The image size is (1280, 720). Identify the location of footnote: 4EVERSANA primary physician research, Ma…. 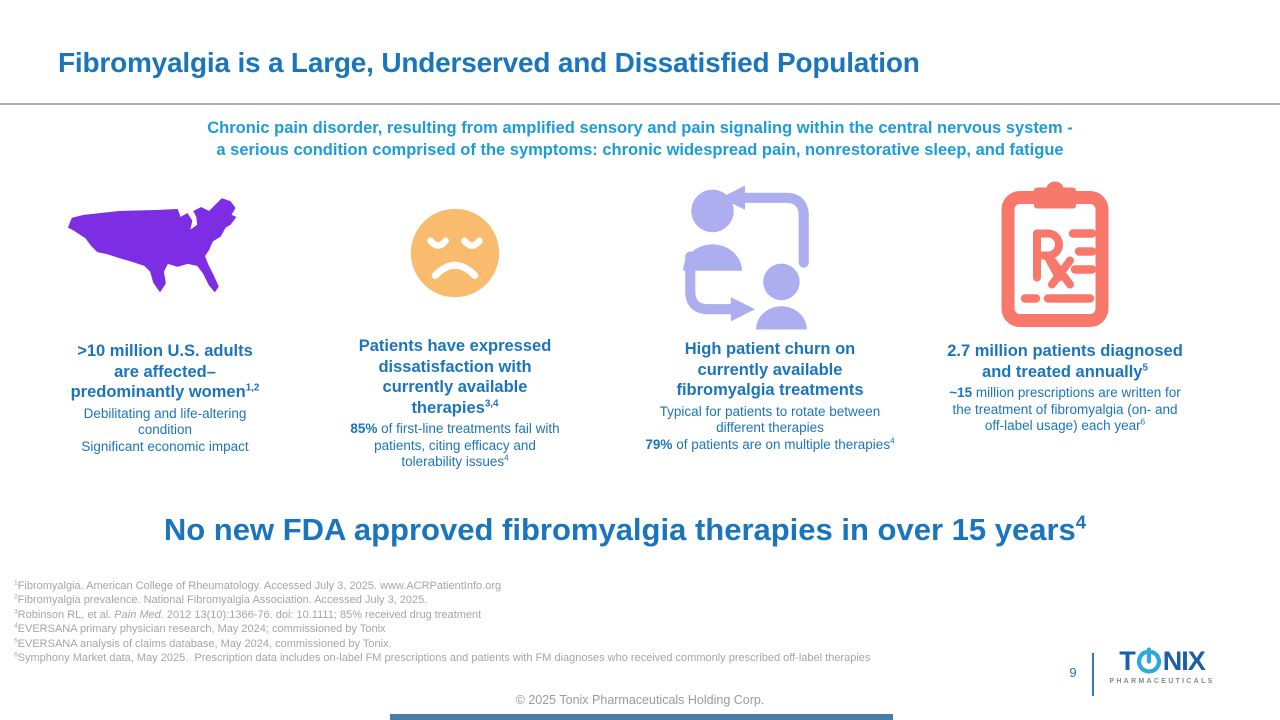
(200, 629).